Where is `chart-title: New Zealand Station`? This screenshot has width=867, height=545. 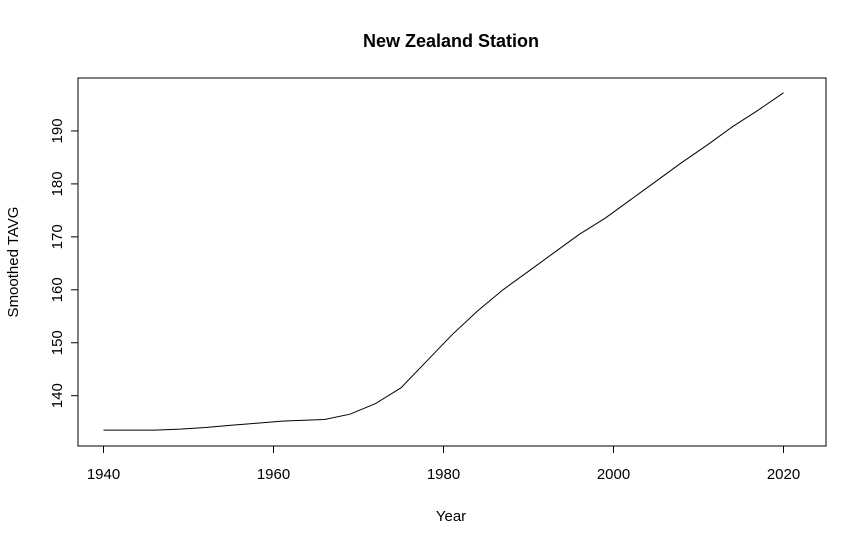
chart-title: New Zealand Station is located at coordinates (451, 41).